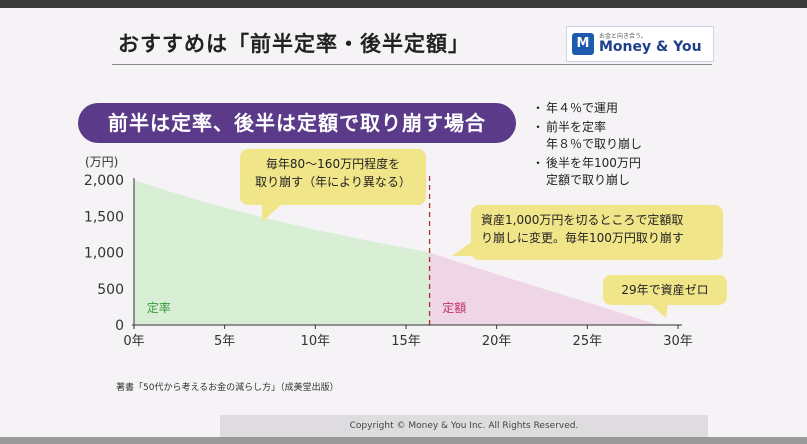  Describe the element at coordinates (333, 182) in the screenshot. I see `callout-line: 取り崩す（年により異なる）` at that location.